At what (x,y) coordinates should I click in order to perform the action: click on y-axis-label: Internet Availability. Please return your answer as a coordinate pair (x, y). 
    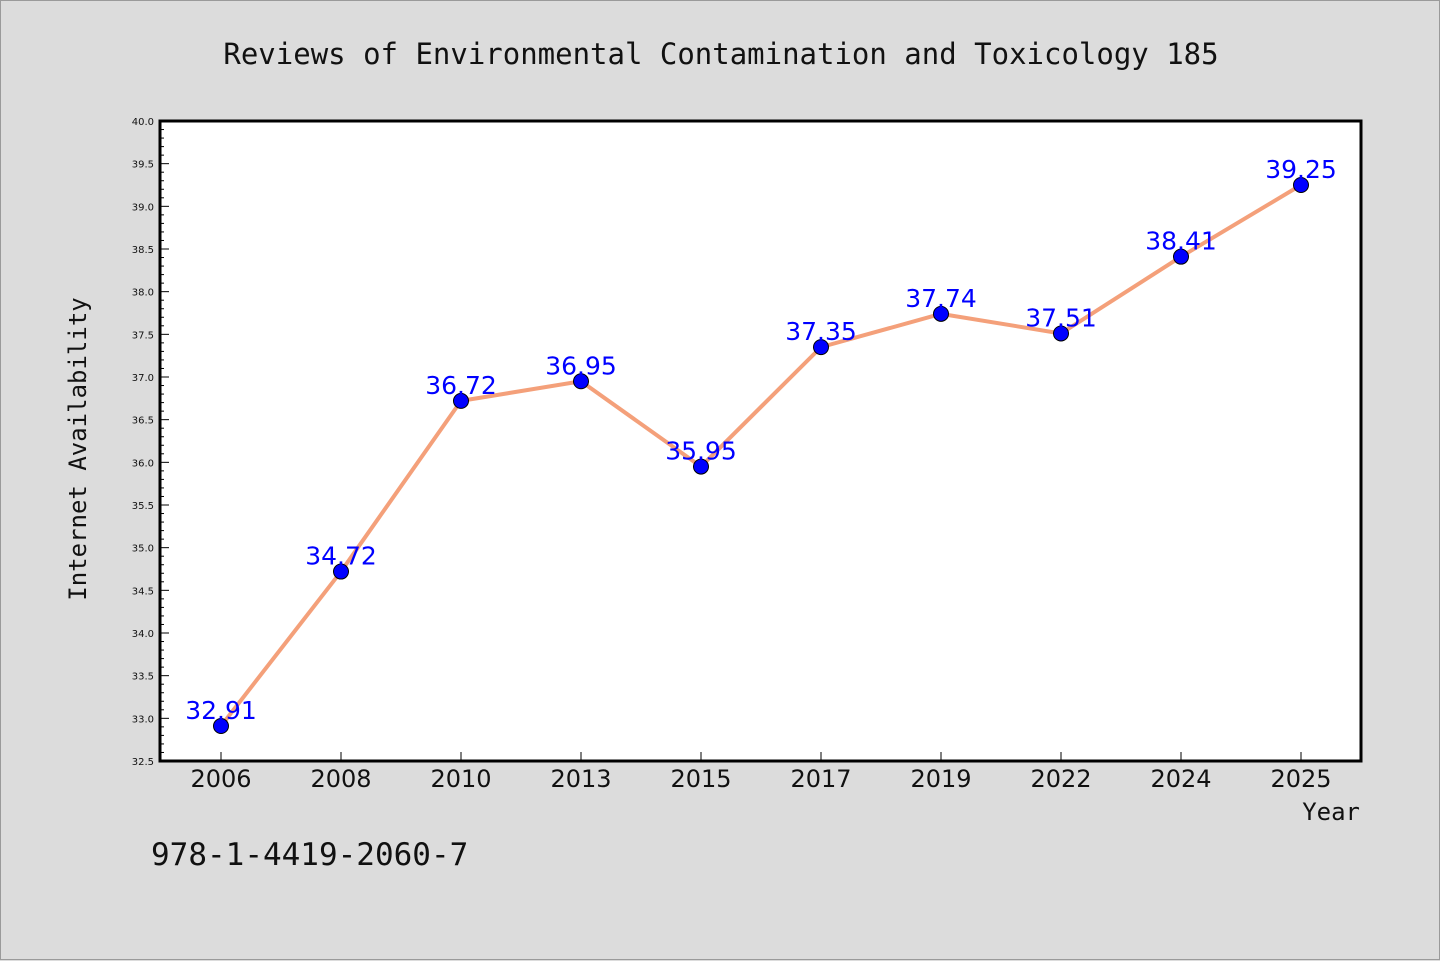
    Looking at the image, I should click on (78, 448).